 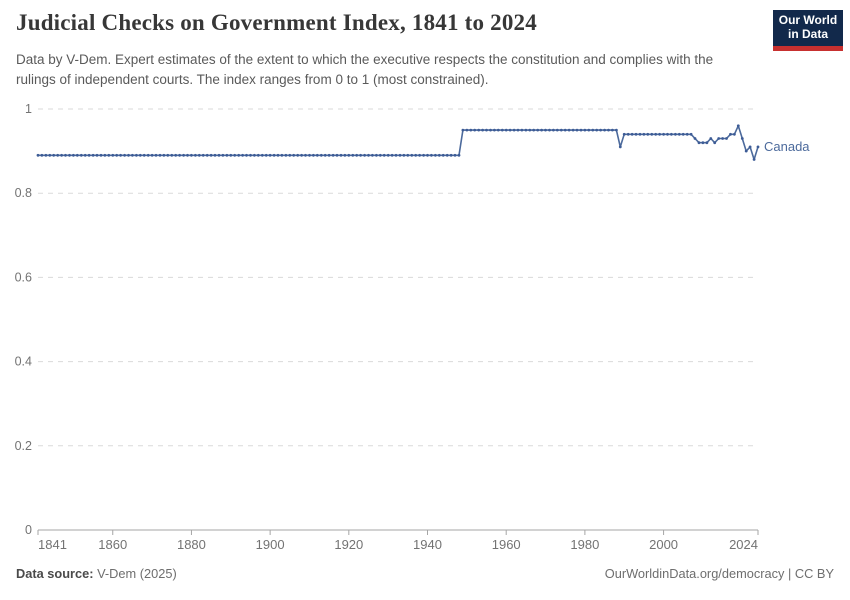 I want to click on series-line, so click(x=398, y=143).